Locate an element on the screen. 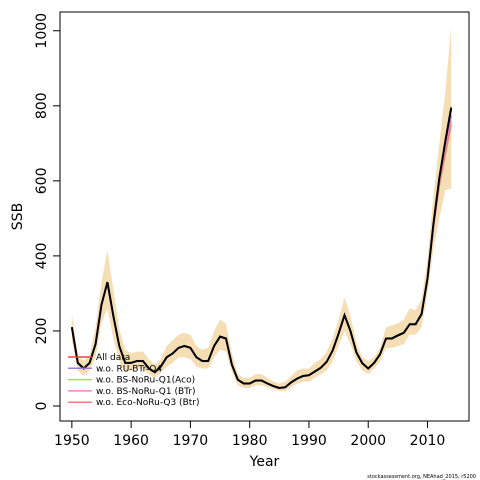 Image resolution: width=480 pixels, height=480 pixels. x-tick-label: 1980 is located at coordinates (250, 441).